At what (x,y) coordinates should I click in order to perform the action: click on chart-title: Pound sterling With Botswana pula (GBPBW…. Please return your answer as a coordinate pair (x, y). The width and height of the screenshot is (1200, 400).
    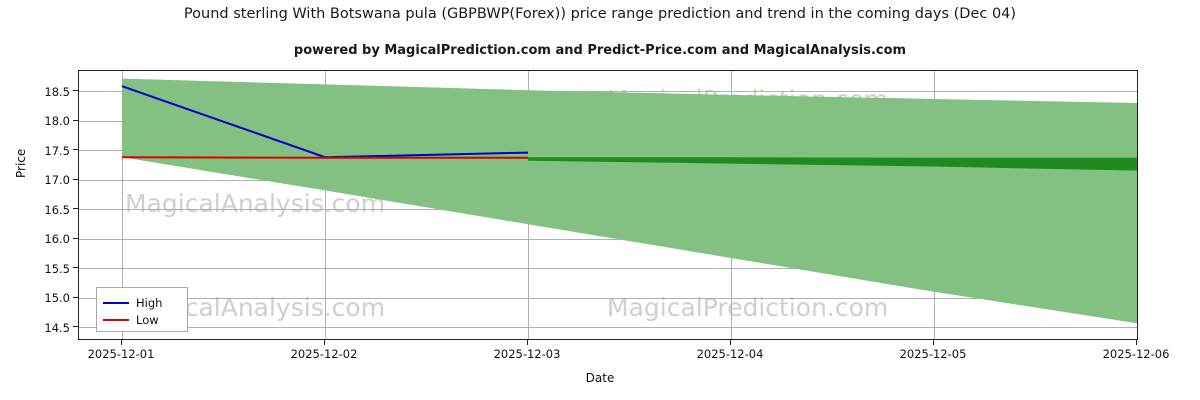
    Looking at the image, I should click on (600, 14).